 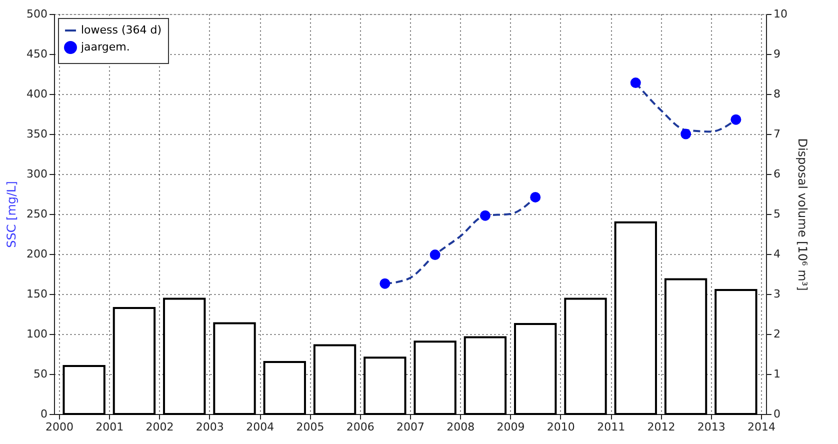 I want to click on y2-axis-title: Disposal volume [10⁶ m³], so click(x=802, y=214).